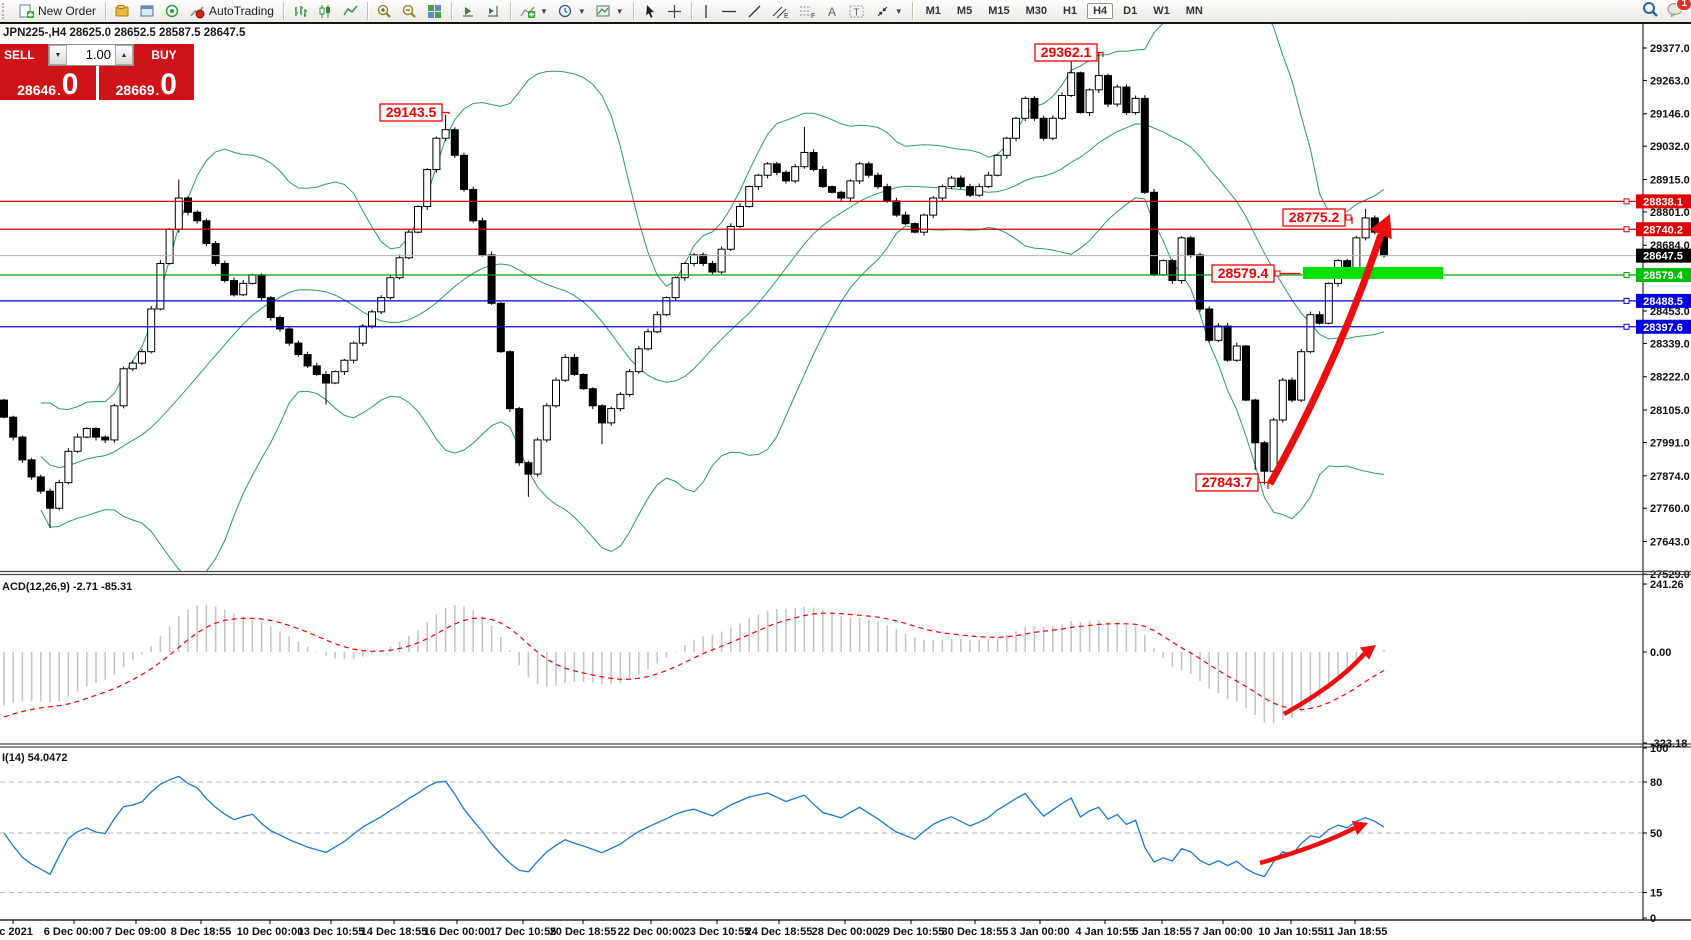  I want to click on new-order-button: New Order, so click(57, 11).